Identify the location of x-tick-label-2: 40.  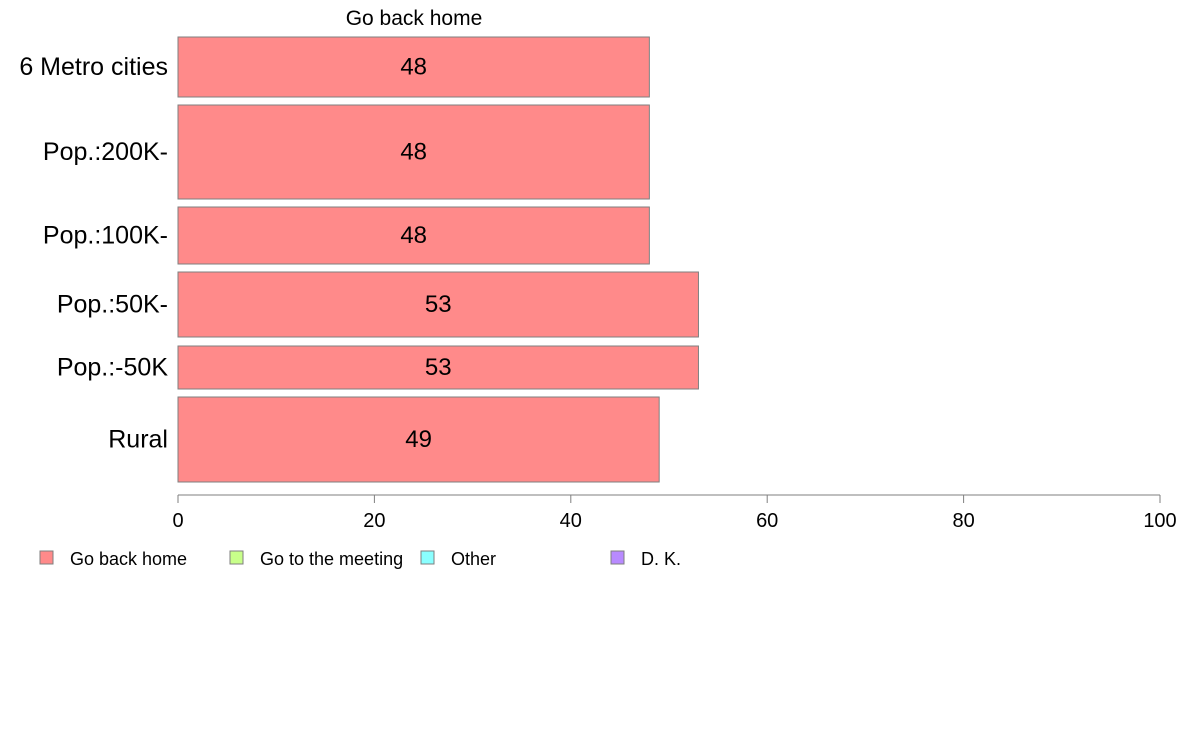
(571, 521).